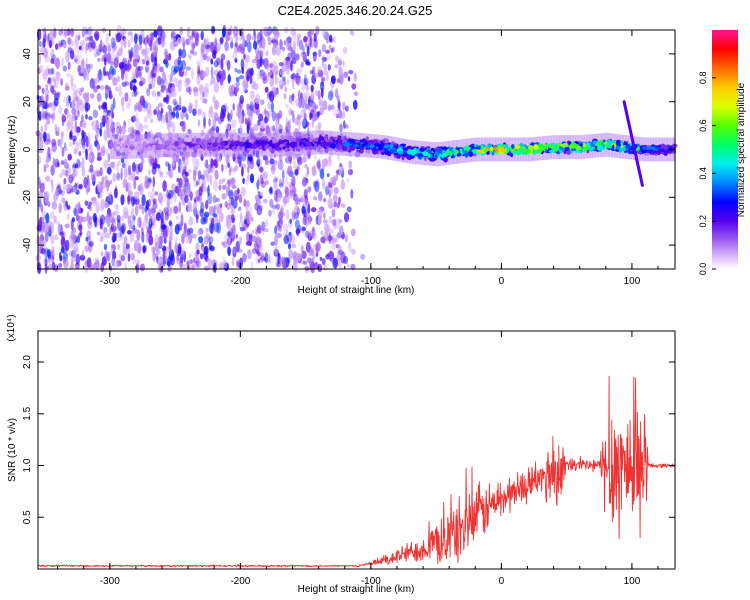 This screenshot has width=750, height=600. Describe the element at coordinates (632, 581) in the screenshot. I see `snr-x-tick-label: 100` at that location.